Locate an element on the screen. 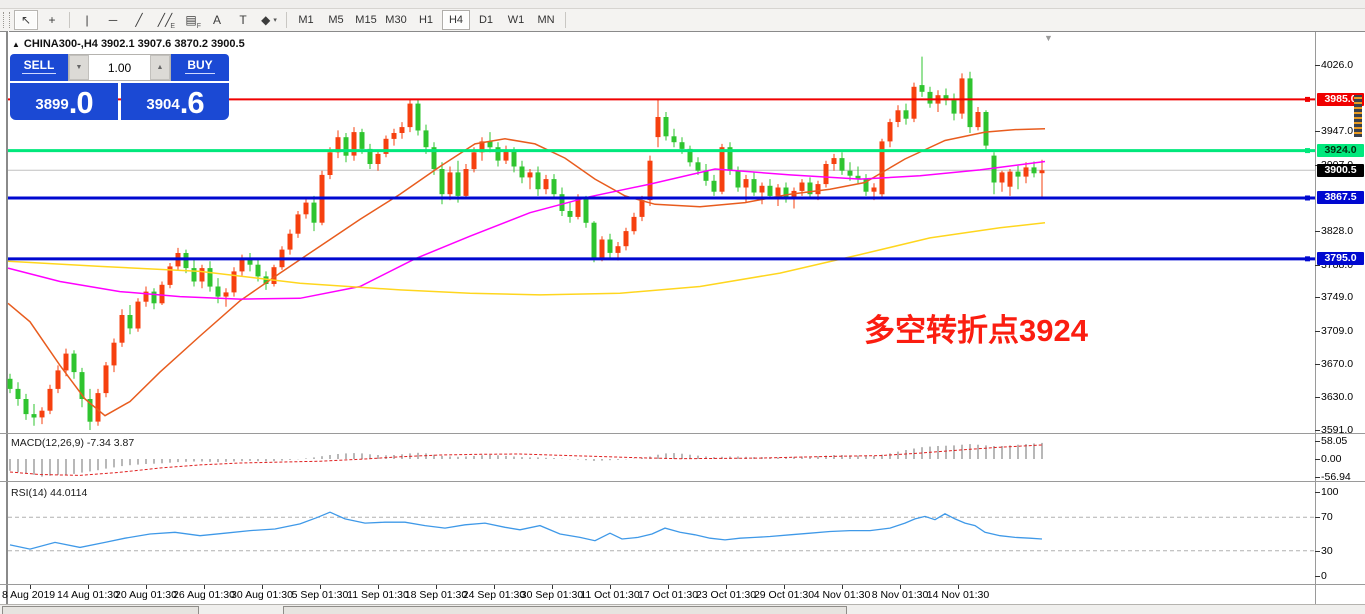  macd-axis-tick: 58.05 is located at coordinates (1334, 441).